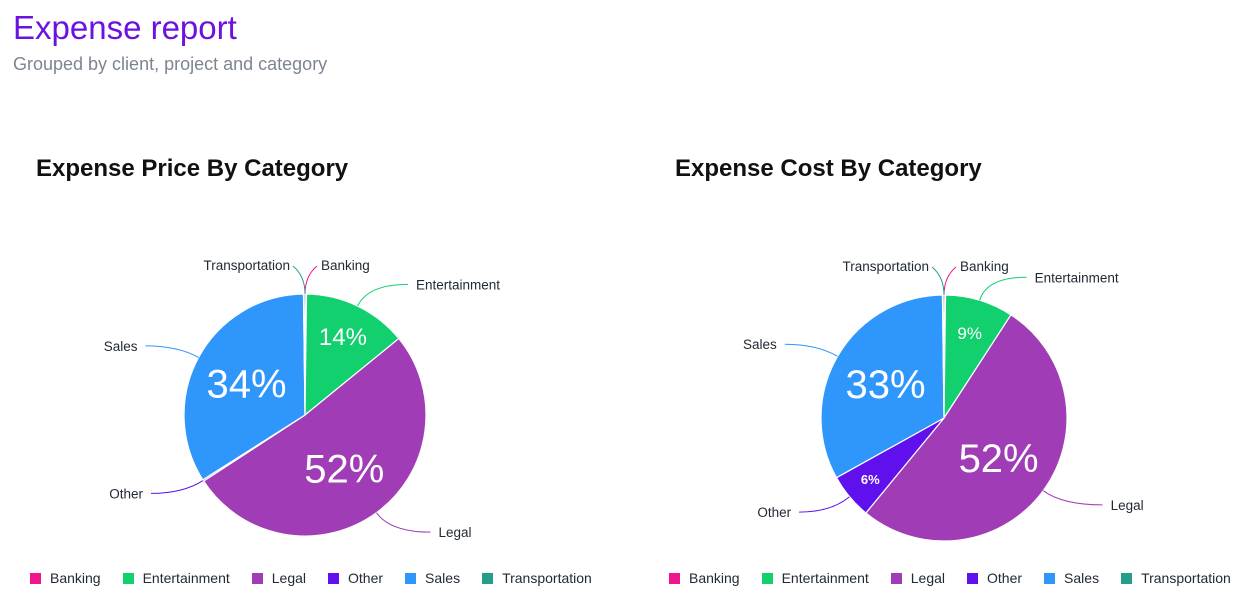 This screenshot has height=608, width=1247. I want to click on legend-item-price-banking: Banking, so click(65, 578).